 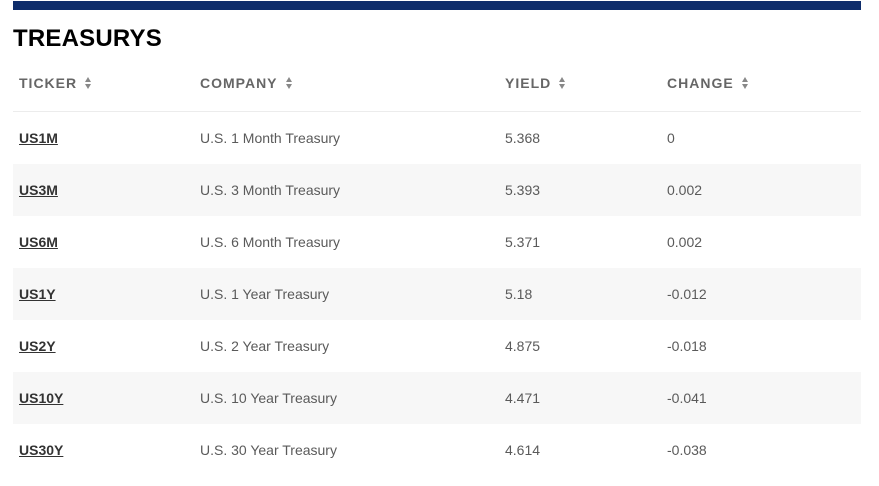 What do you see at coordinates (523, 450) in the screenshot?
I see `yield-cell: 4.614` at bounding box center [523, 450].